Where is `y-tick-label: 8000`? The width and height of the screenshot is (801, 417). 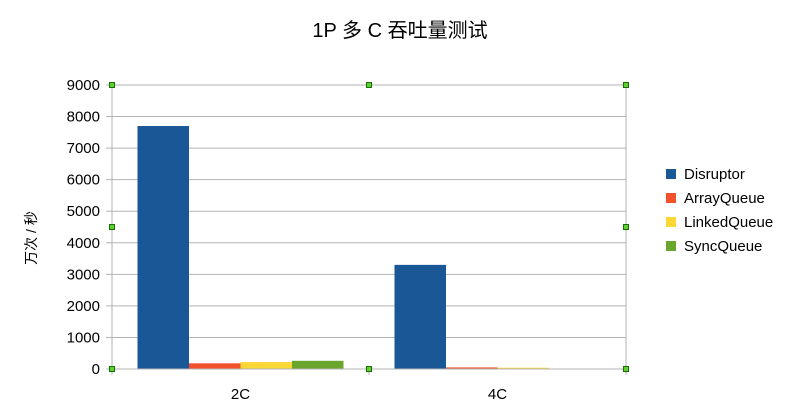
y-tick-label: 8000 is located at coordinates (83, 117).